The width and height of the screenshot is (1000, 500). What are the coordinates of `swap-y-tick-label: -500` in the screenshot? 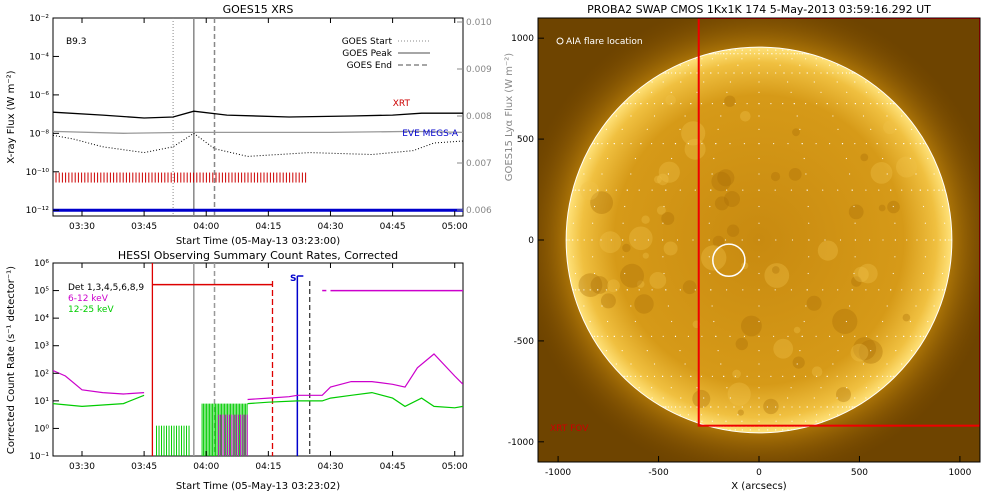 It's located at (524, 342).